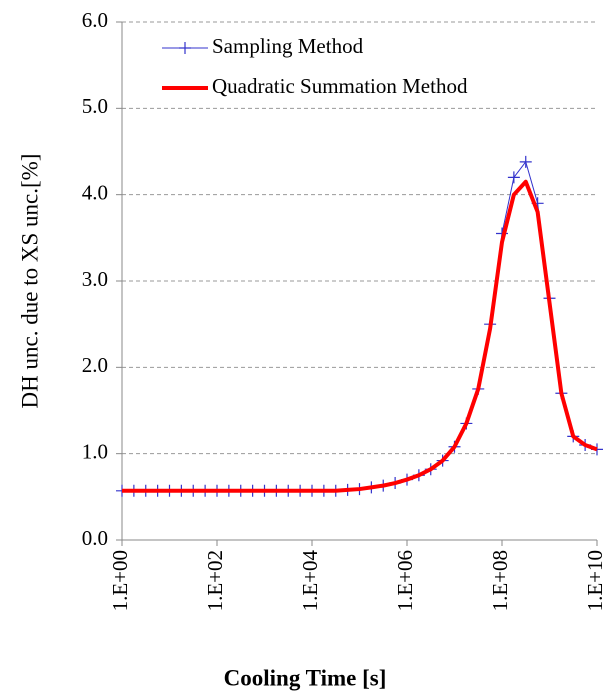 Image resolution: width=609 pixels, height=696 pixels. I want to click on y-tick-label: 6.0, so click(95, 20).